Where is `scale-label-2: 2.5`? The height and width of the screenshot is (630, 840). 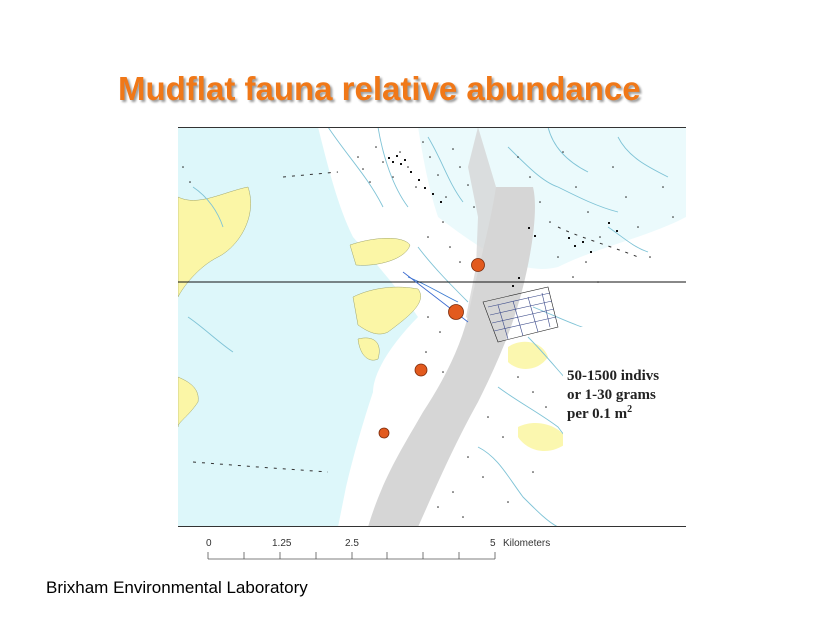
scale-label-2: 2.5 is located at coordinates (352, 543).